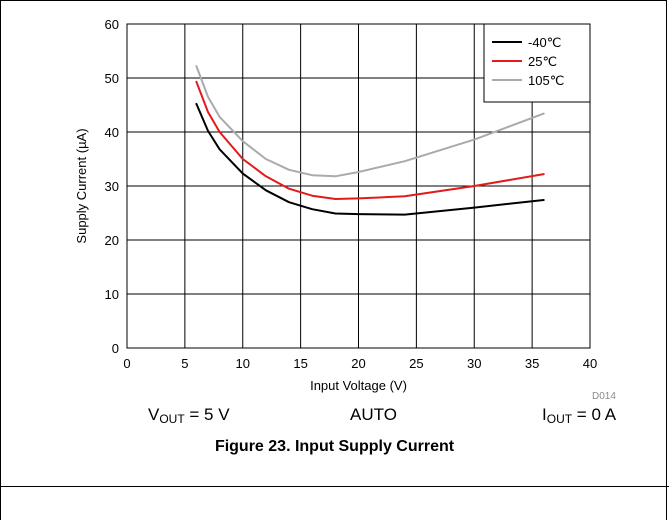 This screenshot has width=669, height=520. I want to click on document-id-label: D014, so click(604, 396).